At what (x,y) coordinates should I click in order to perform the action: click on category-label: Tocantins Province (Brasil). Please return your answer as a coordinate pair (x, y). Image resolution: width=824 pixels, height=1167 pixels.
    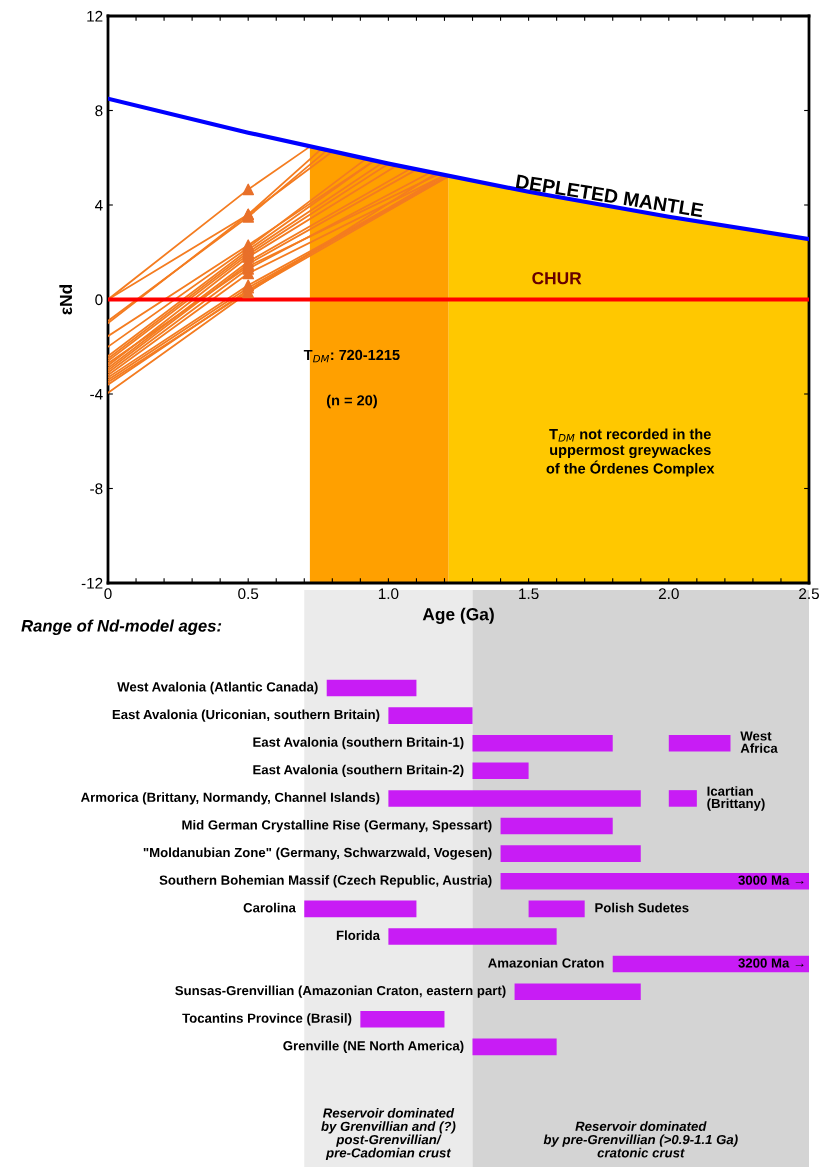
    Looking at the image, I should click on (267, 1019).